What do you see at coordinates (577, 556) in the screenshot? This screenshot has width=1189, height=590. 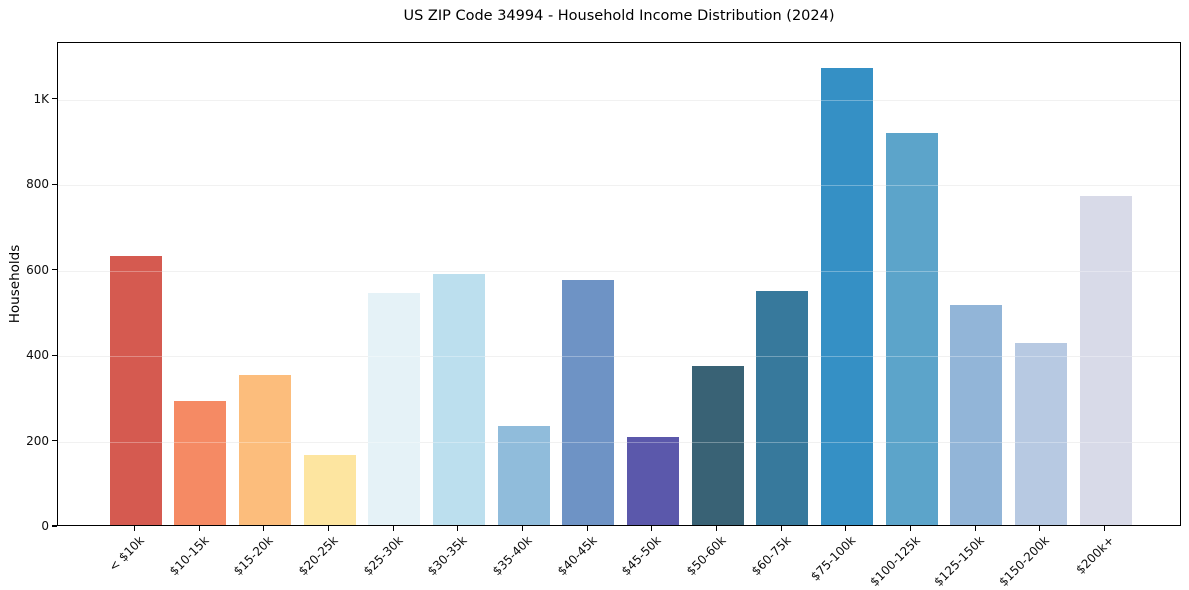 I see `x-tick-label: $40-45k` at bounding box center [577, 556].